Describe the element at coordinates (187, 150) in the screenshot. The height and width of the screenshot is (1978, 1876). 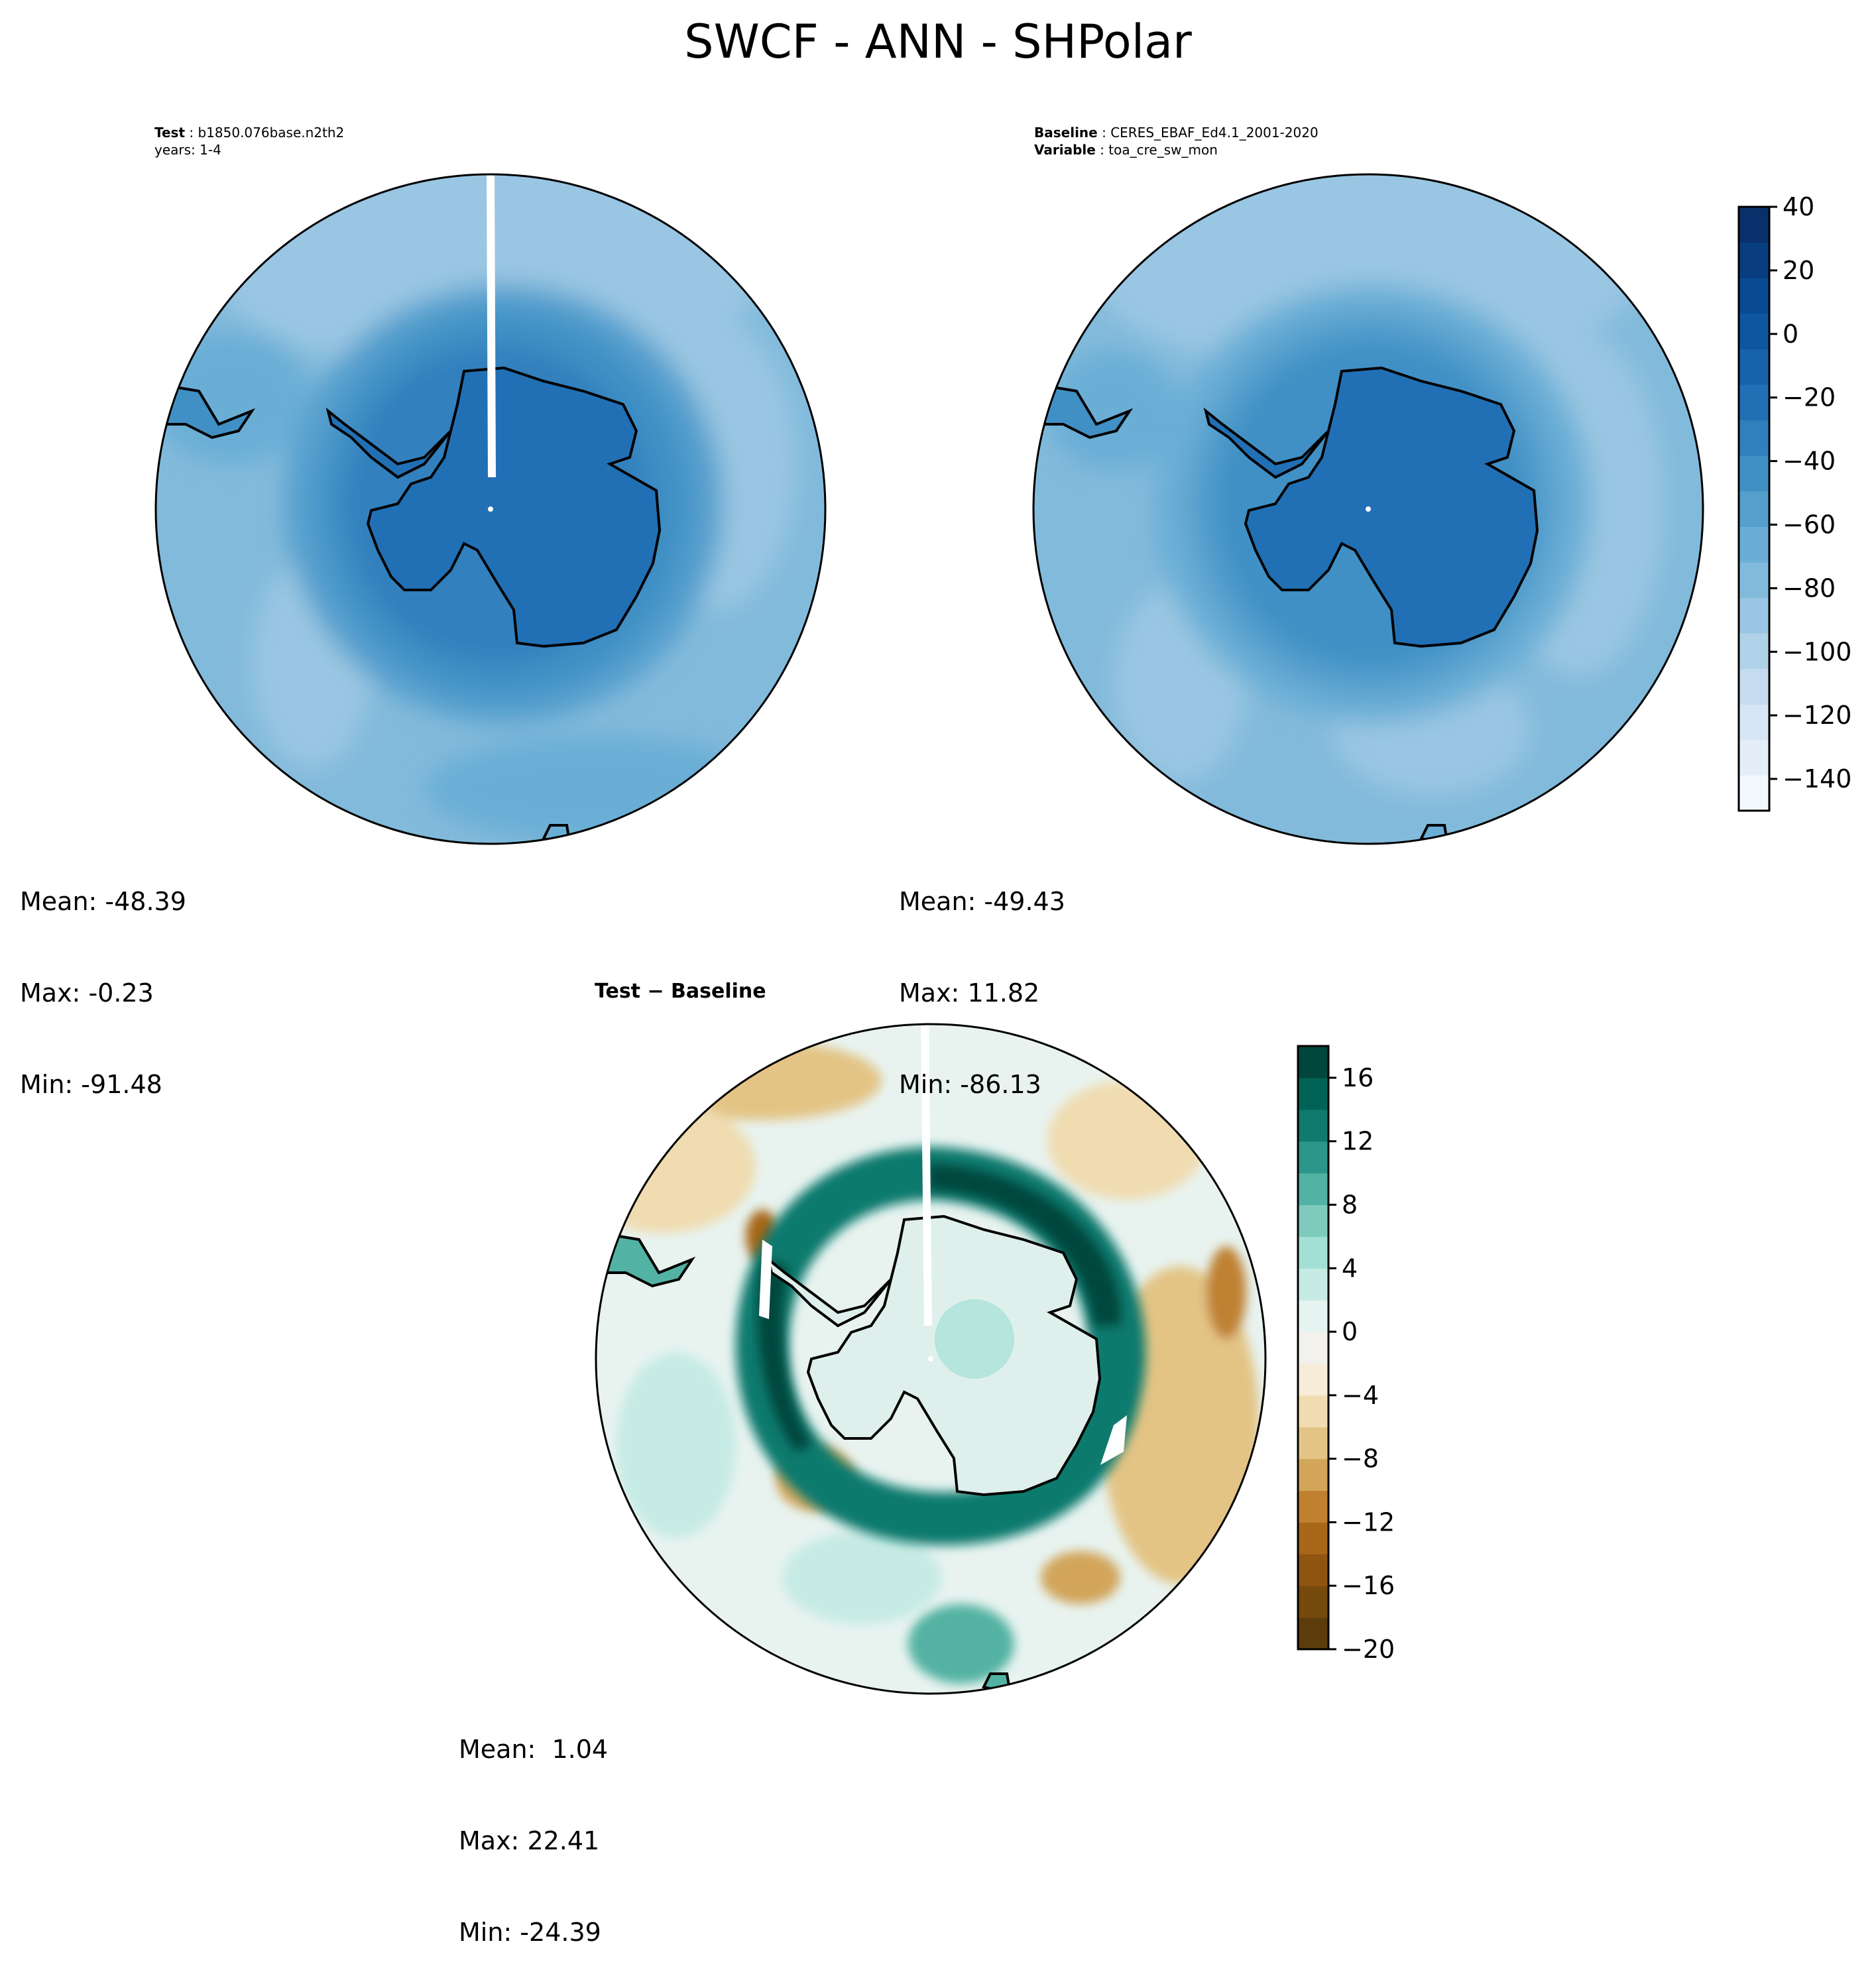
I see `test-years: years: 1-4` at that location.